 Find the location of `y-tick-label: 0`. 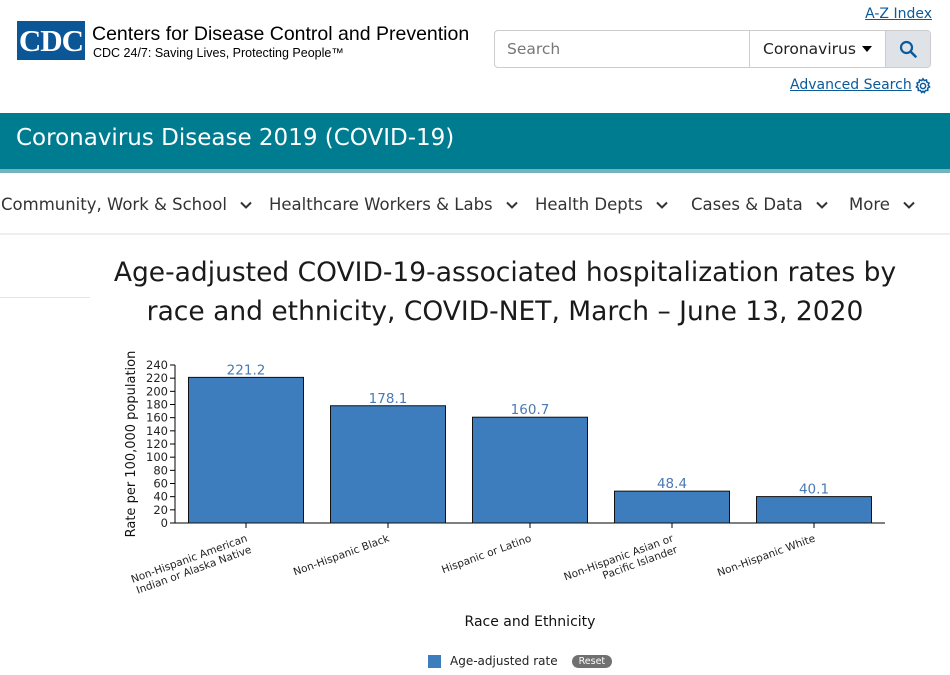

y-tick-label: 0 is located at coordinates (164, 523).